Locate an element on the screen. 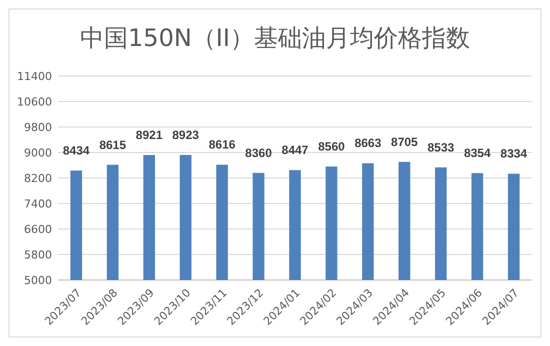 Image resolution: width=550 pixels, height=346 pixels. y-tick-label: 10600 is located at coordinates (34, 102).